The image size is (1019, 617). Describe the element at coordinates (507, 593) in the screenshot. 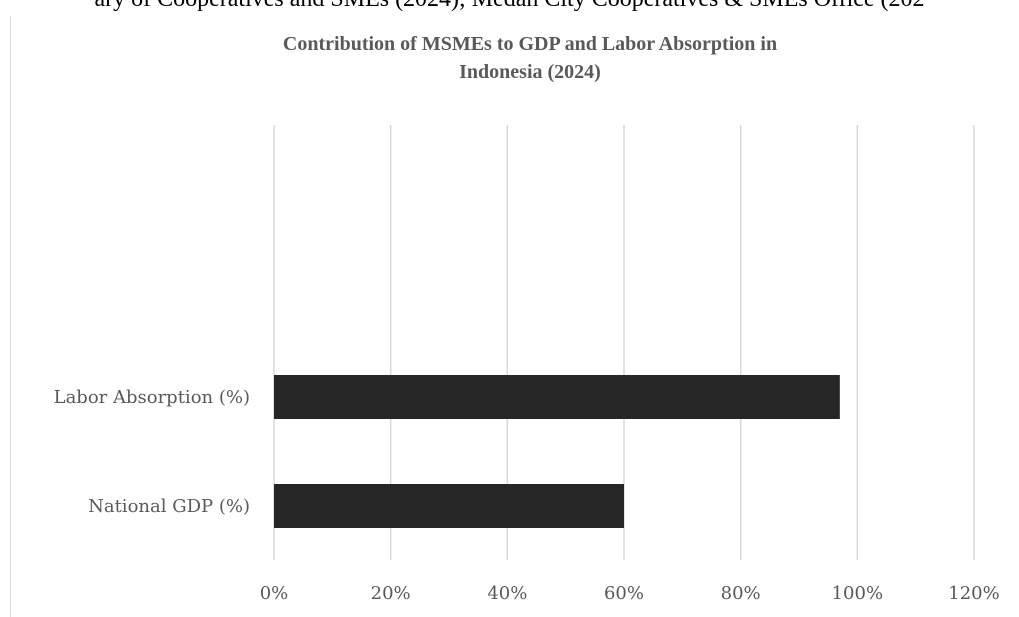

I see `x-tick-label: 40%` at that location.